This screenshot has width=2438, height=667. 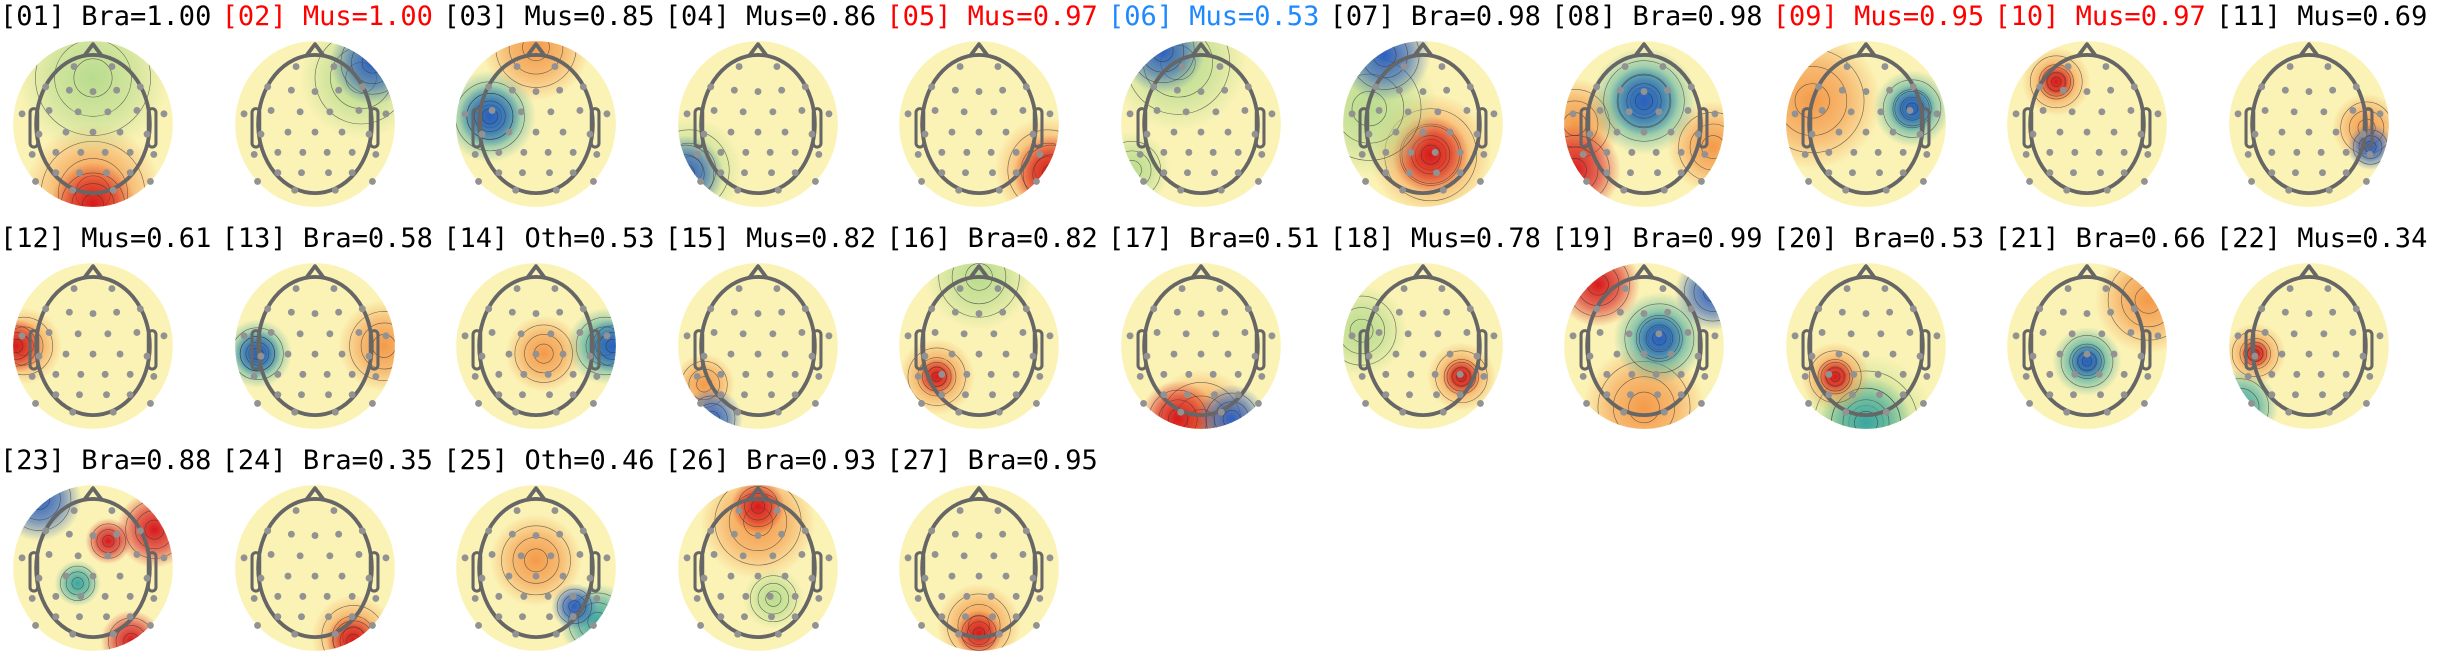 What do you see at coordinates (1883, 111) in the screenshot?
I see `component-9: [09] Mus=0.95` at bounding box center [1883, 111].